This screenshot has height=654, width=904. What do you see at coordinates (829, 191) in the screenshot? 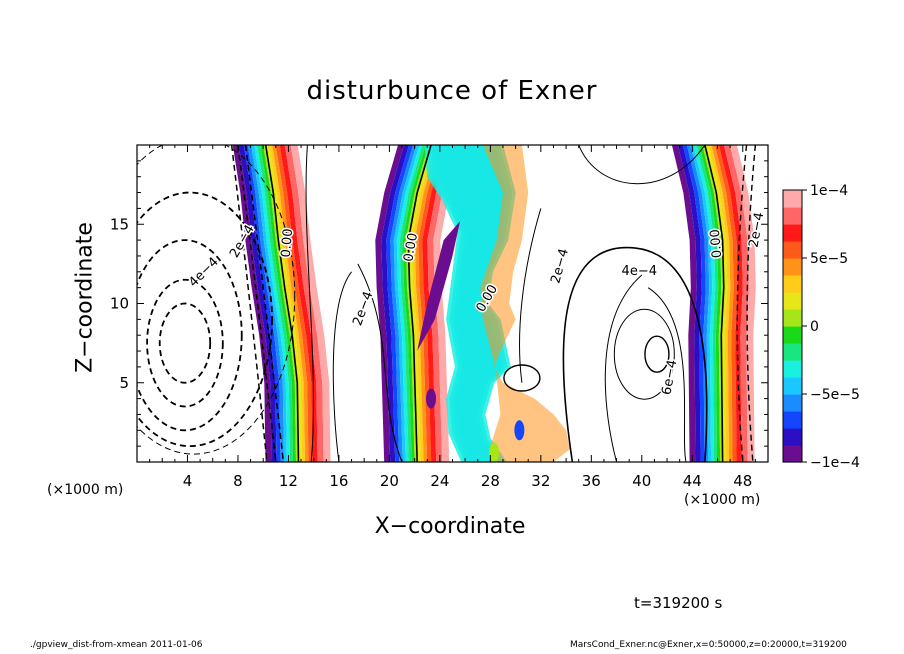
I see `colorbar-tick-label: 1e−4` at bounding box center [829, 191].